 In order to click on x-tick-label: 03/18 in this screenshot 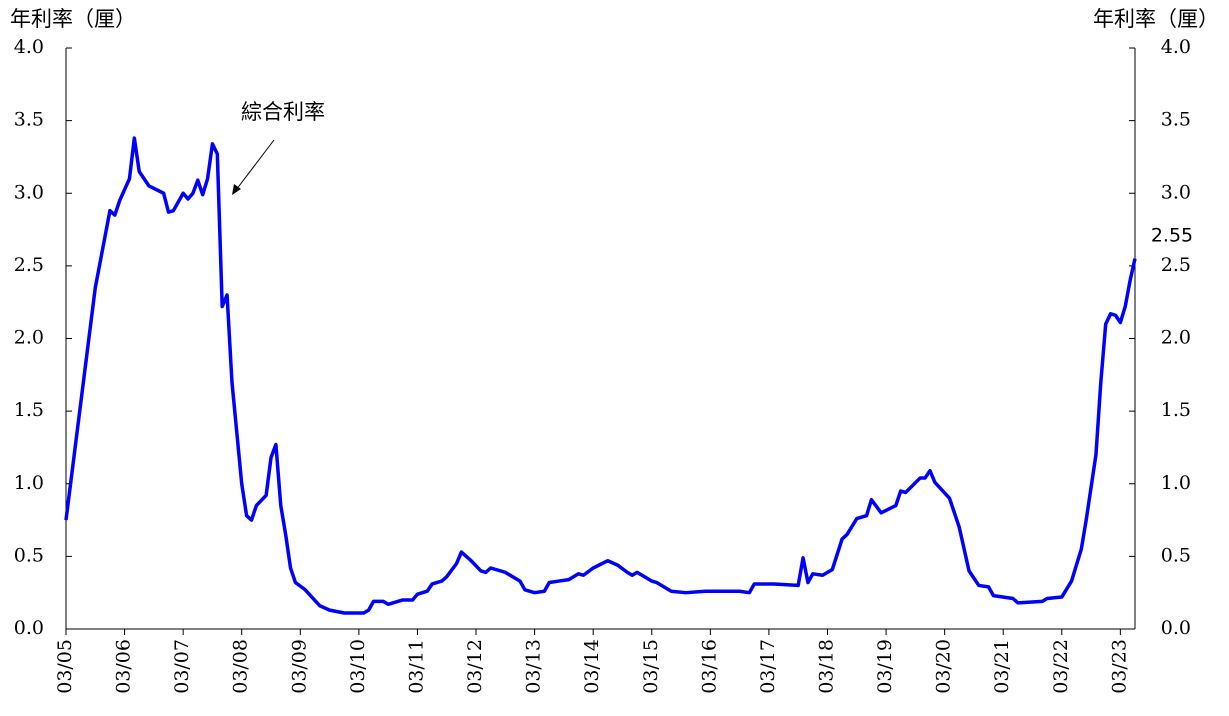, I will do `click(826, 666)`.